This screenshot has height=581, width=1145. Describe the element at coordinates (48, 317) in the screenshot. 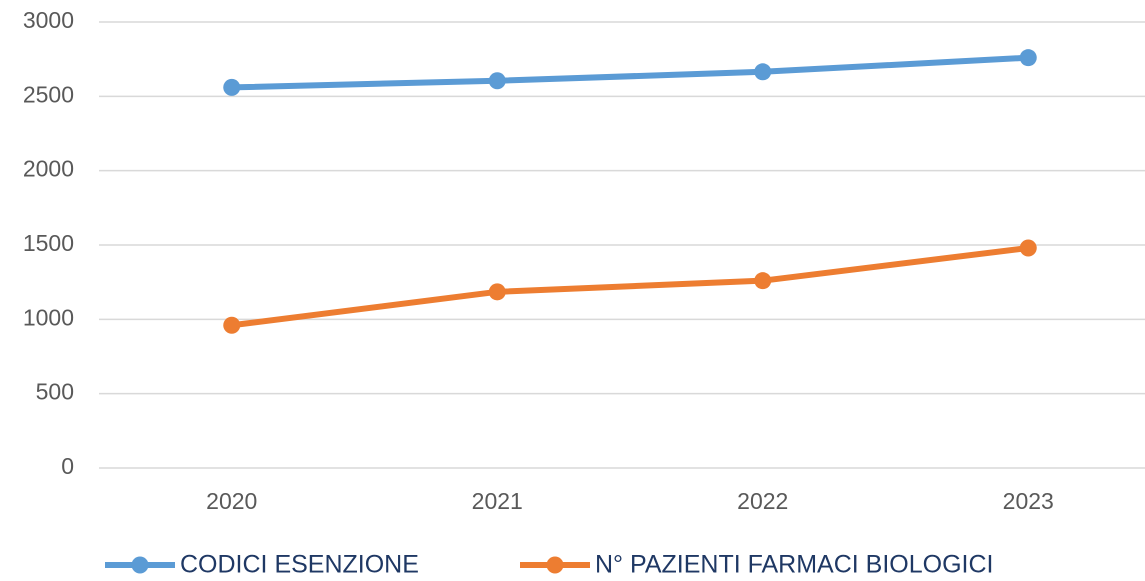

I see `y-tick-label: 1000` at that location.